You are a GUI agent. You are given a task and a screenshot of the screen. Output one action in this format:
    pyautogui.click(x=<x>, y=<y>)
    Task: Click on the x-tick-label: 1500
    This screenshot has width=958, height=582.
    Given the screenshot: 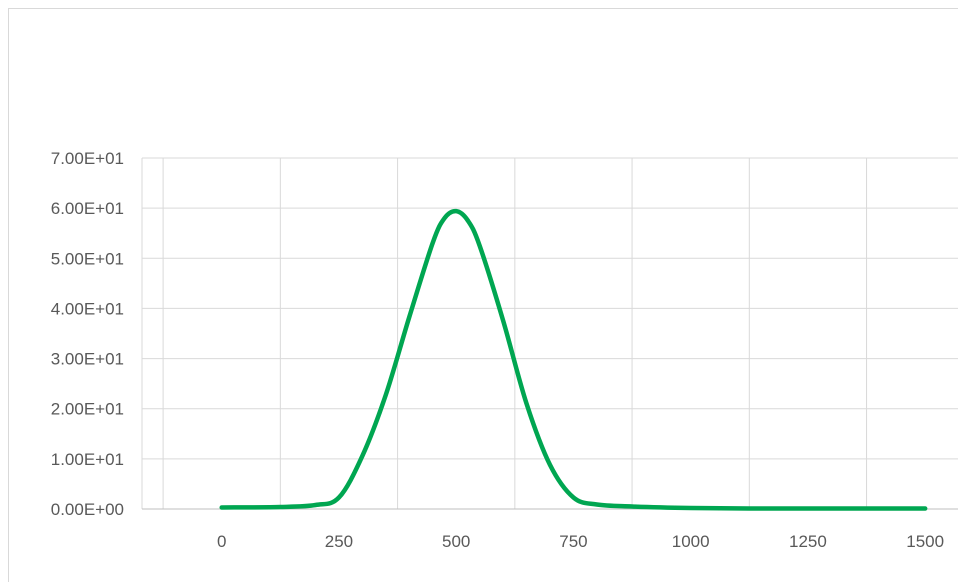 What is the action you would take?
    pyautogui.click(x=925, y=541)
    